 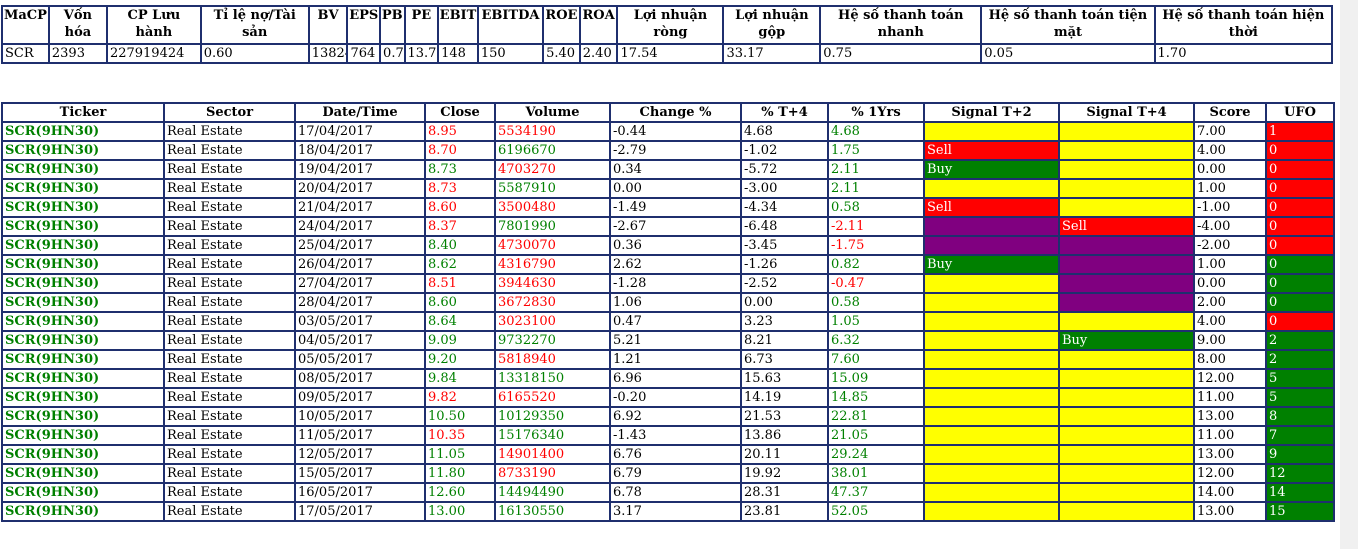 What do you see at coordinates (1349, 274) in the screenshot?
I see `vertical-scrollbar` at bounding box center [1349, 274].